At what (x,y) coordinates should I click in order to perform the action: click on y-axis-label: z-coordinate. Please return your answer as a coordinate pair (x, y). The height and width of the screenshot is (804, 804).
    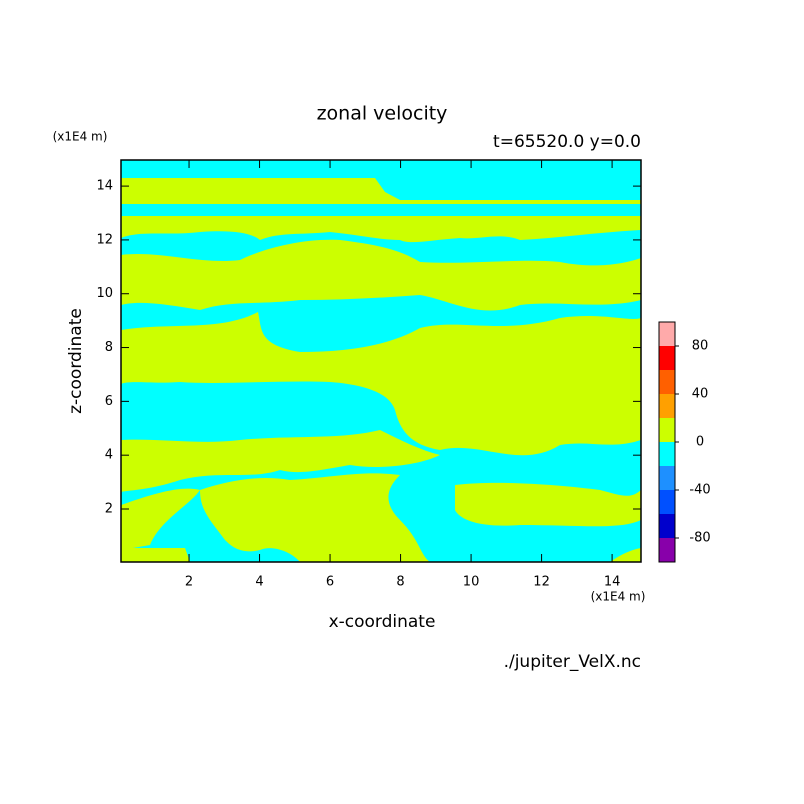
    Looking at the image, I should click on (76, 361).